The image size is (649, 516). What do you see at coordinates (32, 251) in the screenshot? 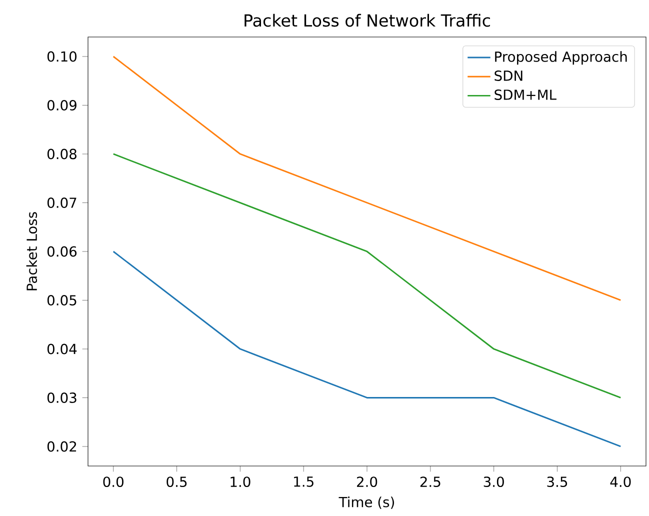
I see `y-axis-title: Packet Loss` at bounding box center [32, 251].